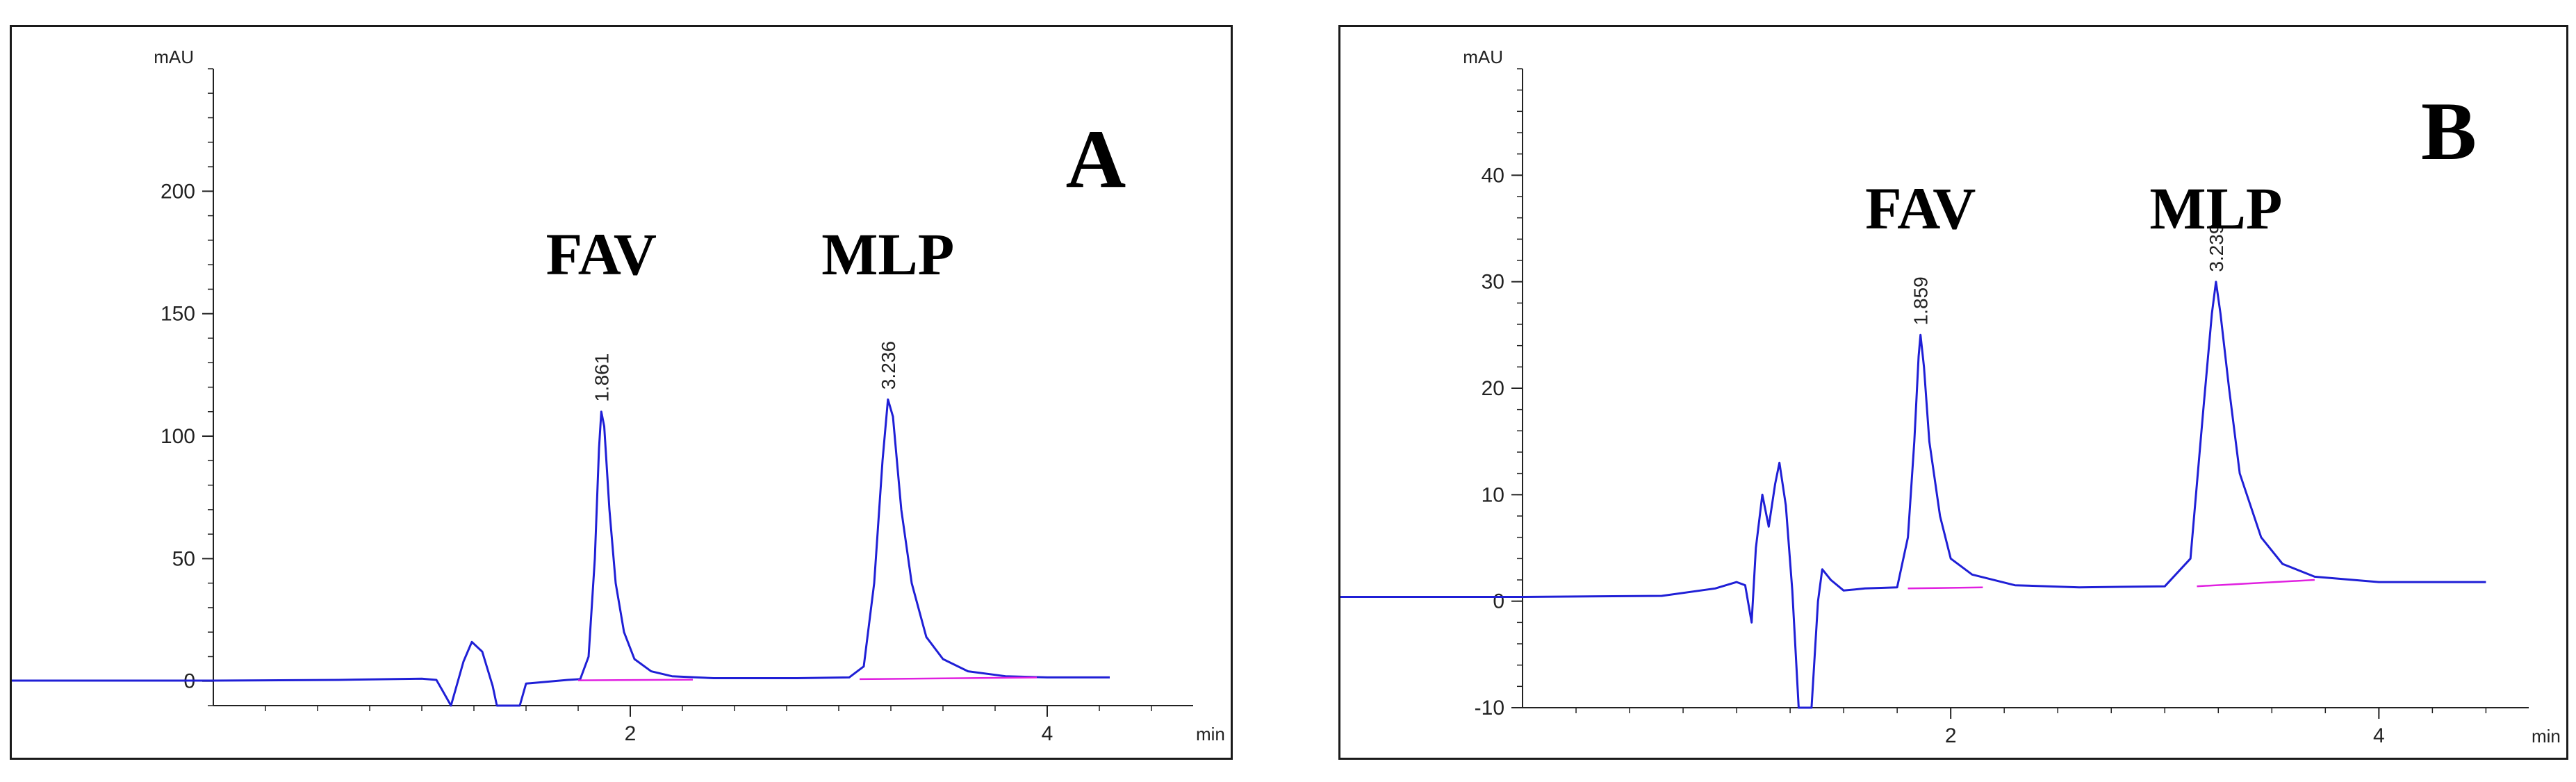  I want to click on y-tick-label: 10, so click(1493, 494).